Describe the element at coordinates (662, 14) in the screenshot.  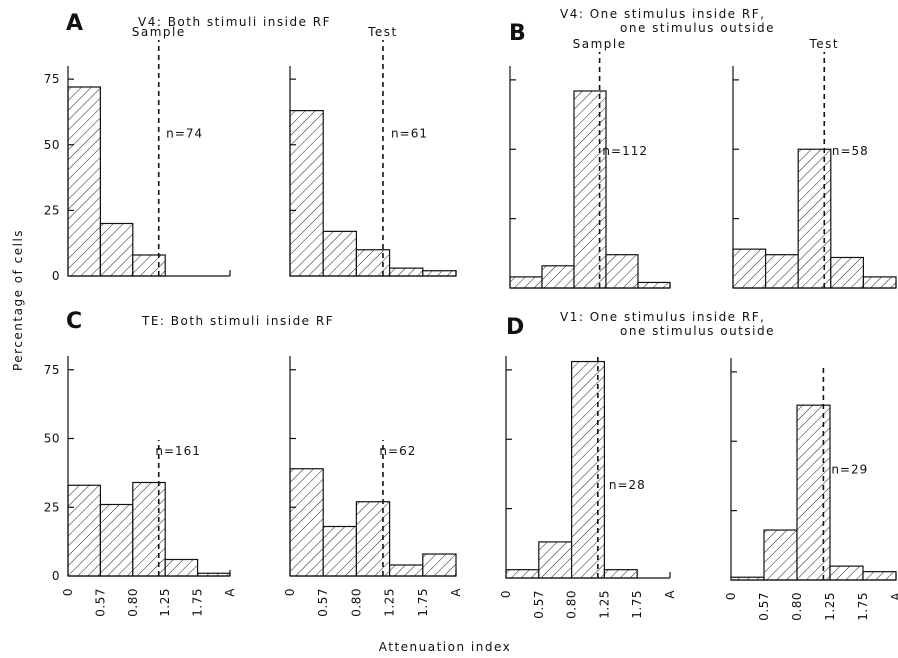
I see `panel-title: V4: One stimulus inside RF,` at that location.